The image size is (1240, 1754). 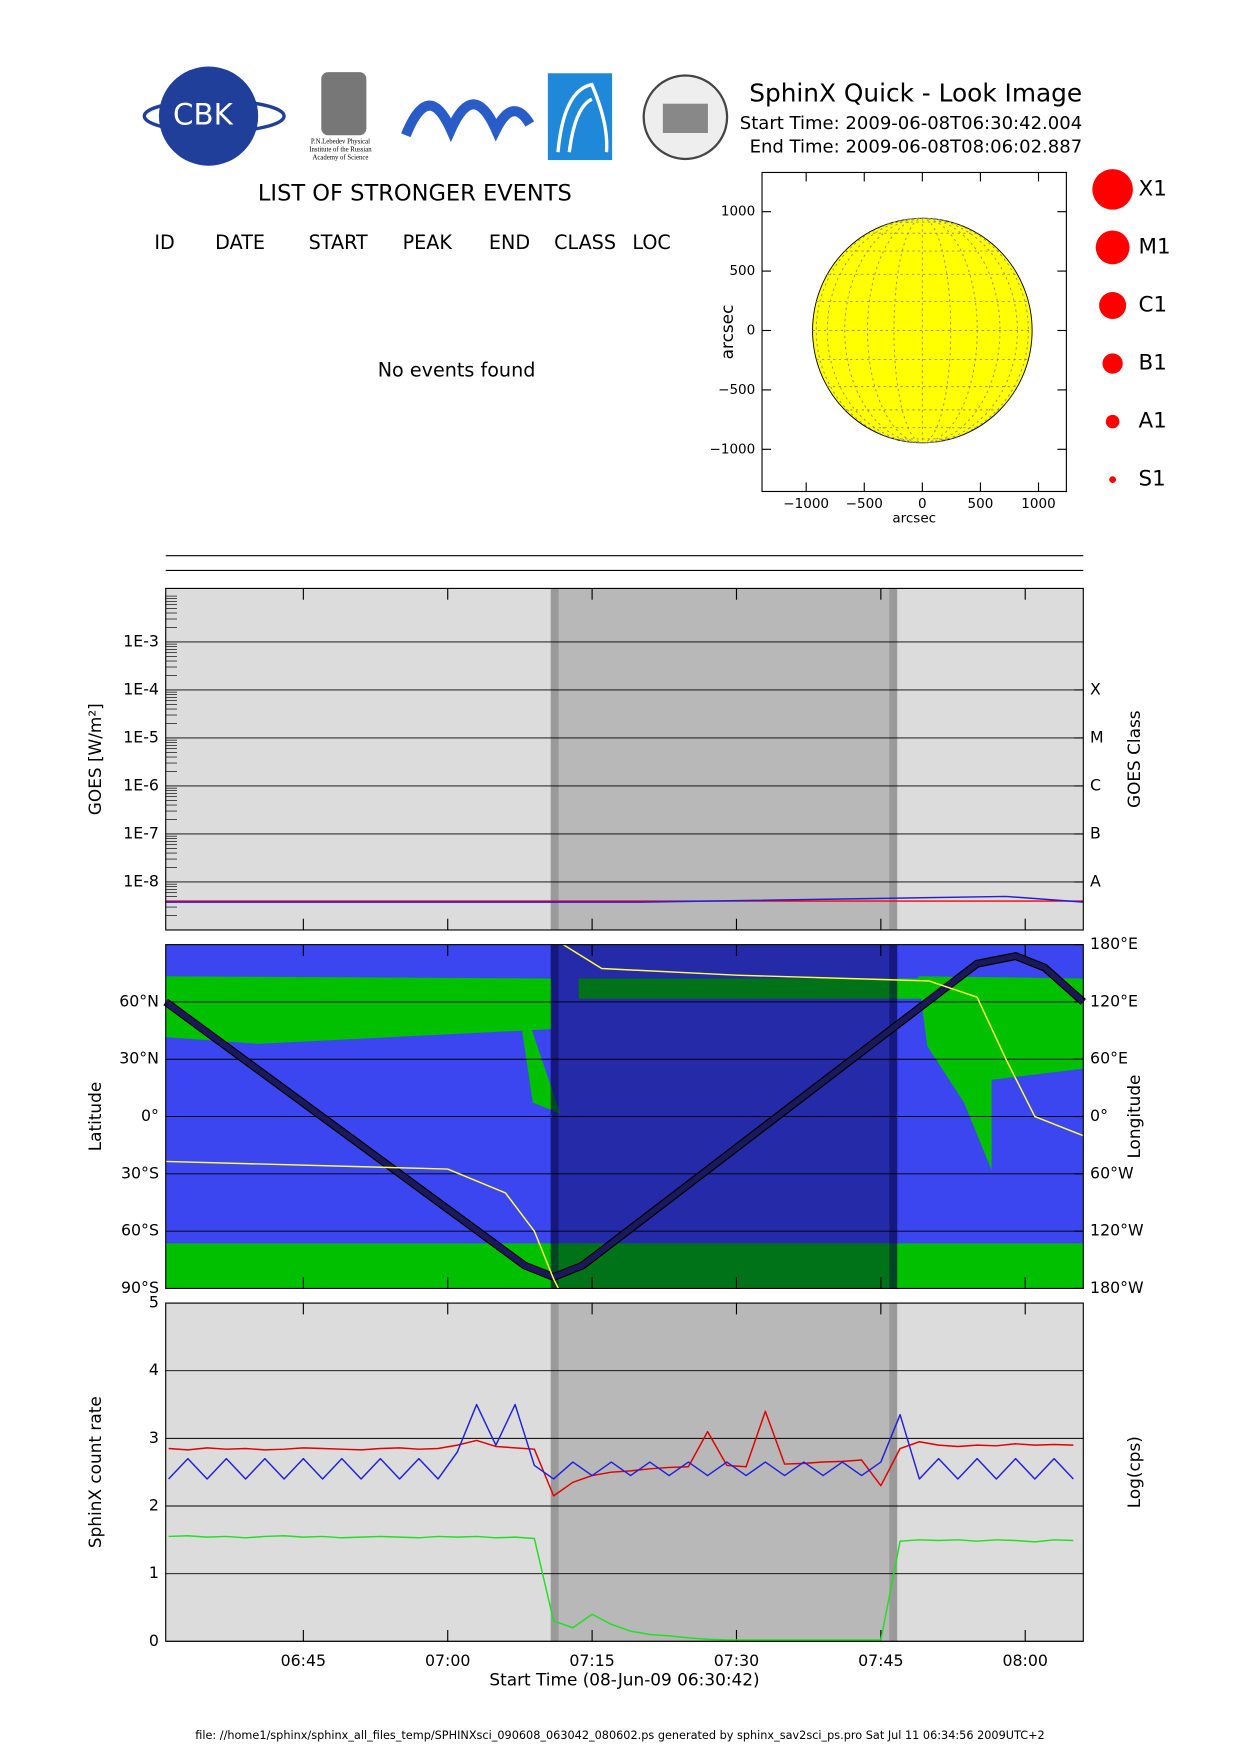 I want to click on y2-tick-label: 60°W, so click(x=1112, y=1172).